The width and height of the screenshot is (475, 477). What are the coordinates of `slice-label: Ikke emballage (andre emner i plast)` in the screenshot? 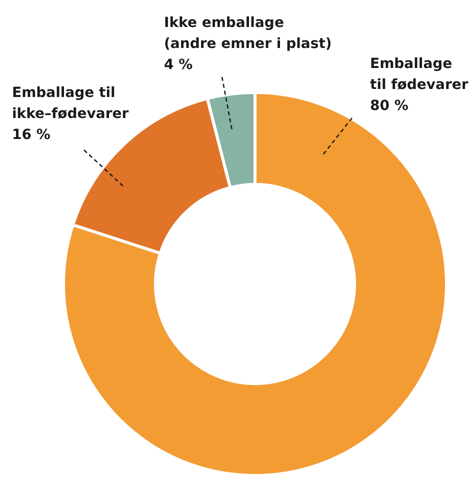 It's located at (248, 33).